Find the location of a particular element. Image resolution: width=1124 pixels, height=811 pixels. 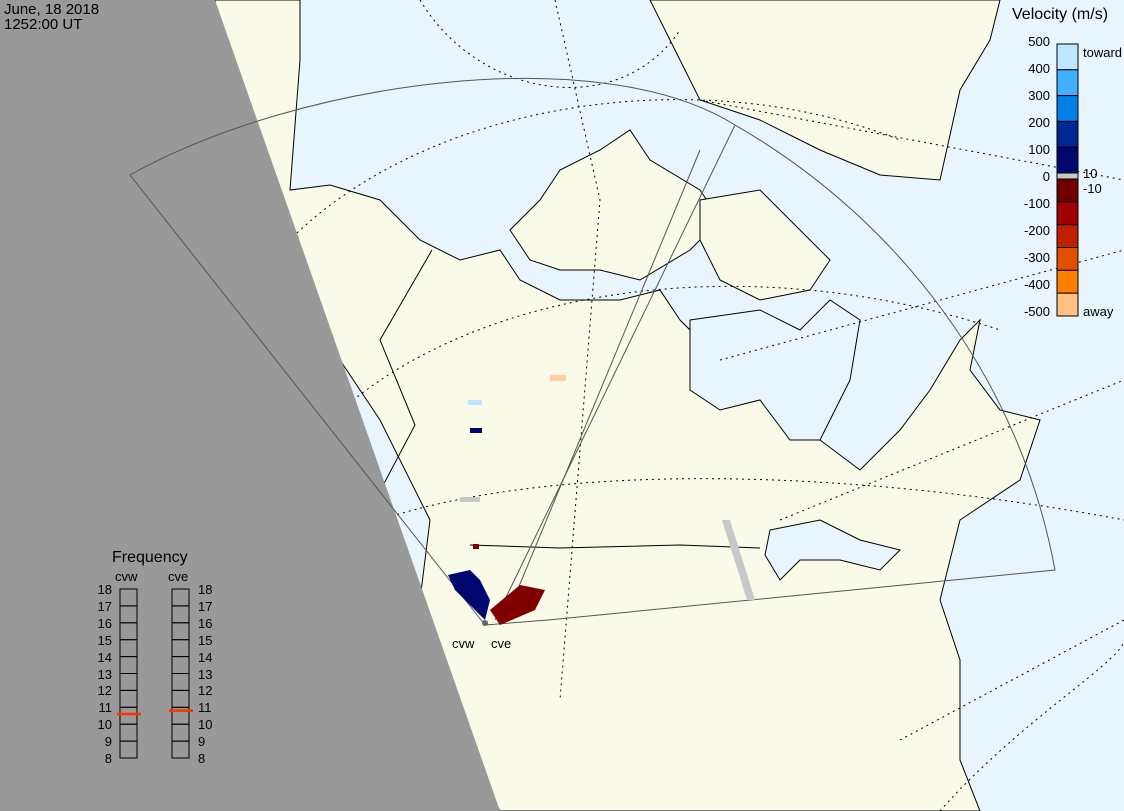

hudson-bay is located at coordinates (775, 370).